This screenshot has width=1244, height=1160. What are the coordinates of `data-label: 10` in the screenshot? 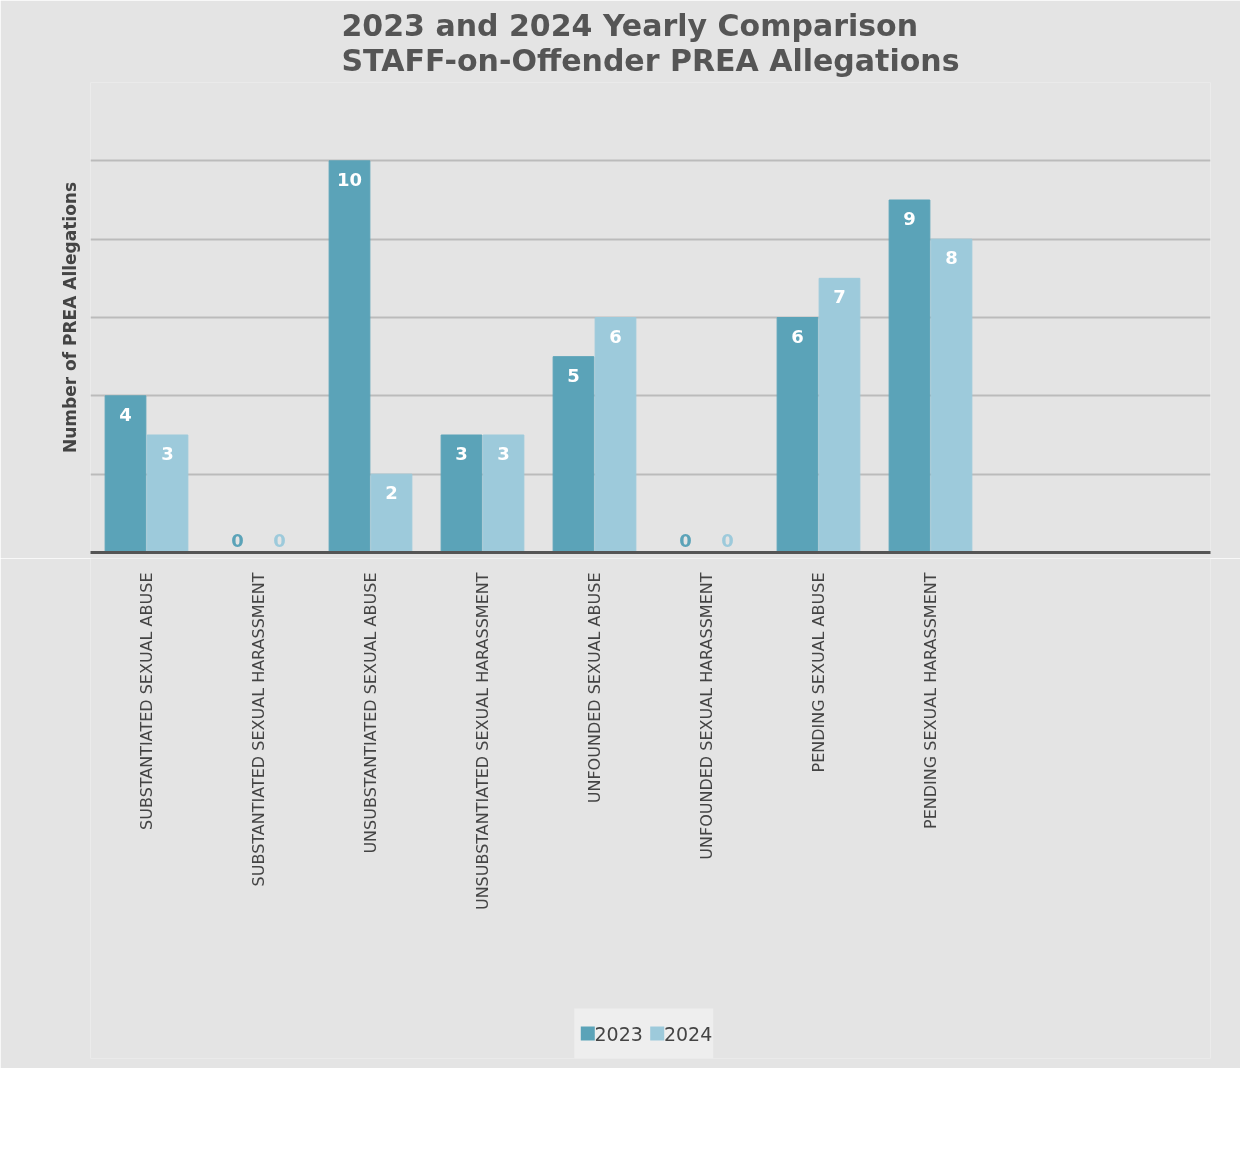 It's located at (349, 179).